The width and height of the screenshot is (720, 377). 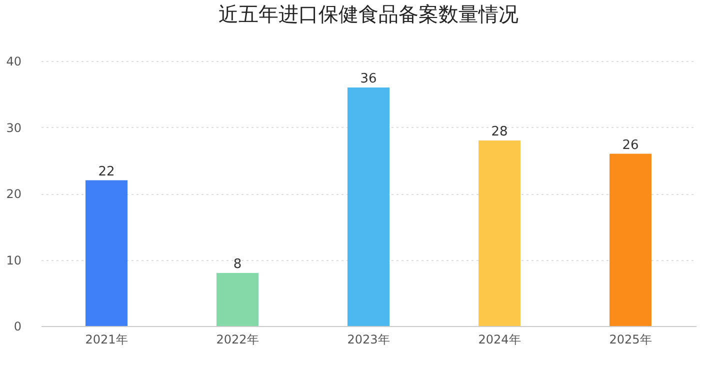 I want to click on y-tick-label: 10, so click(x=14, y=260).